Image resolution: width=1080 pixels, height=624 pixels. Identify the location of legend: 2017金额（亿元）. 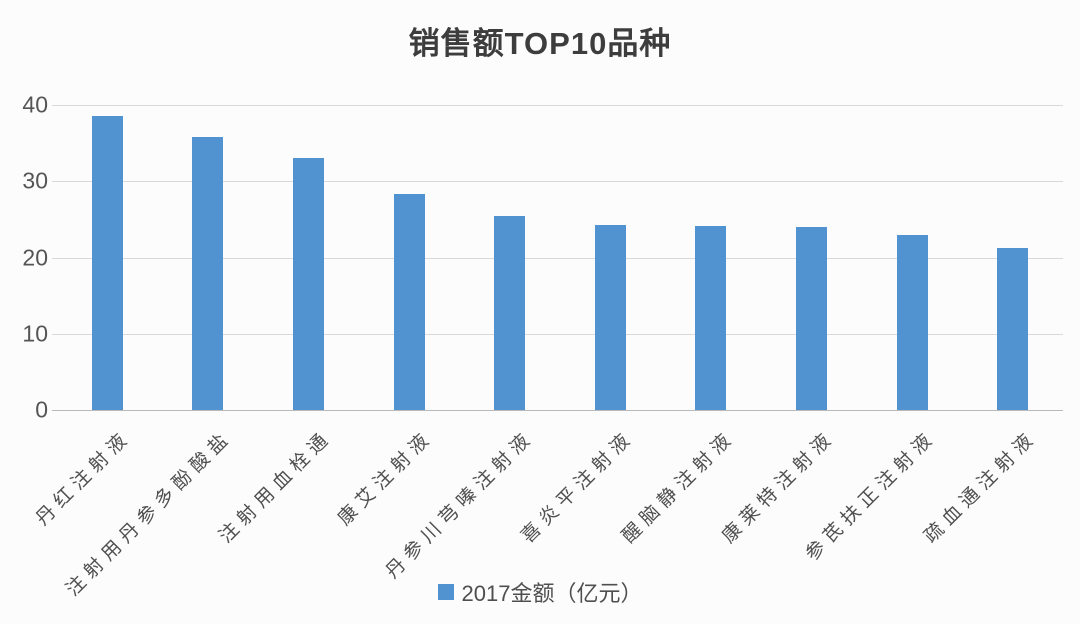
(540, 592).